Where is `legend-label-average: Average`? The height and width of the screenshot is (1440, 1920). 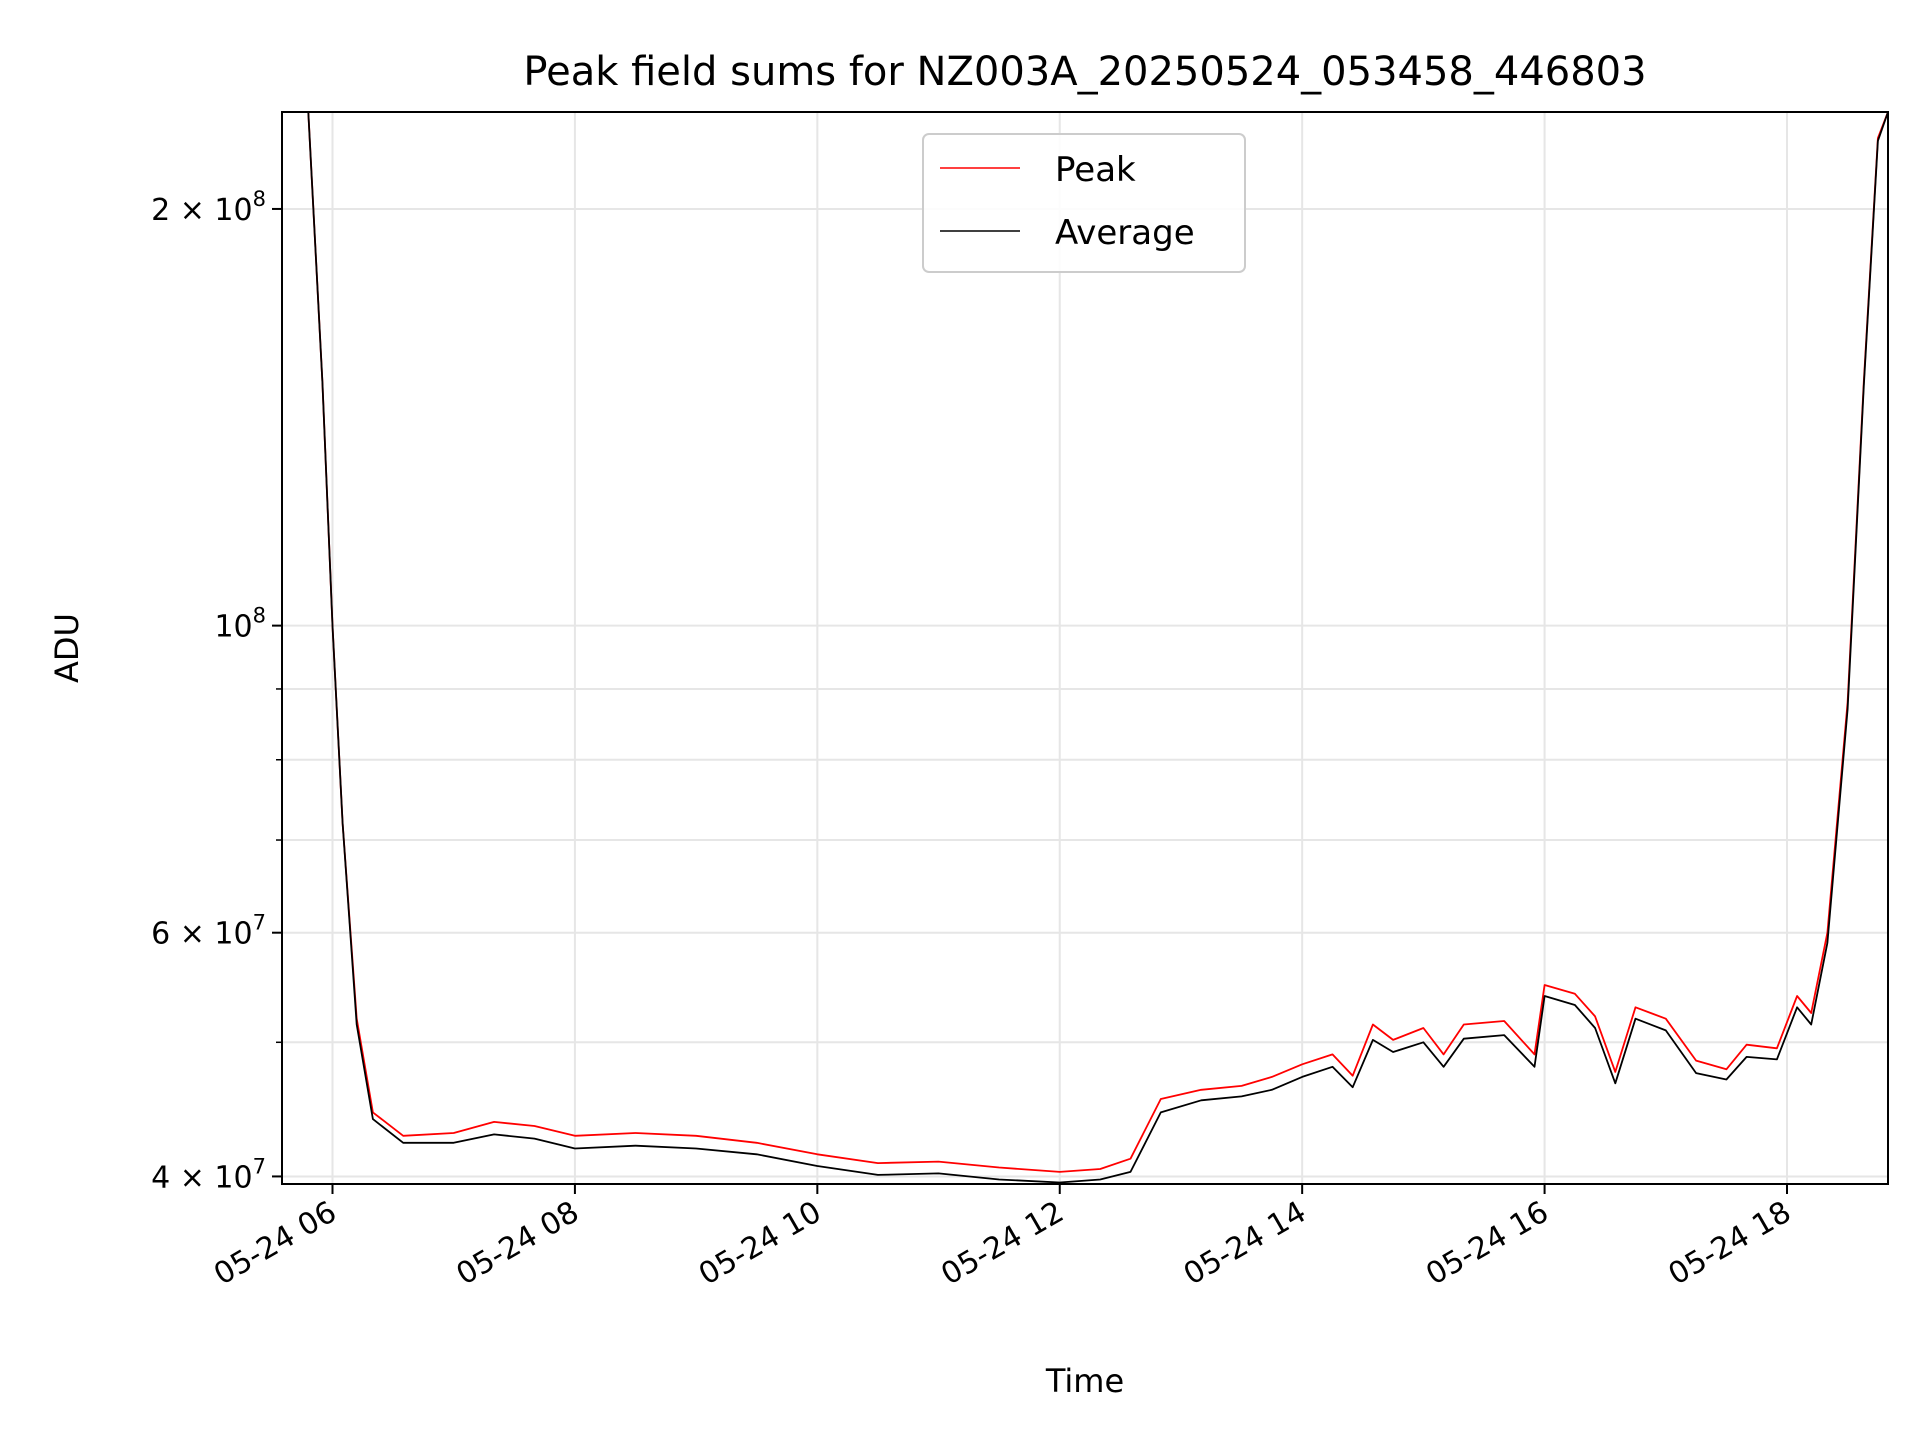 legend-label-average: Average is located at coordinates (1125, 233).